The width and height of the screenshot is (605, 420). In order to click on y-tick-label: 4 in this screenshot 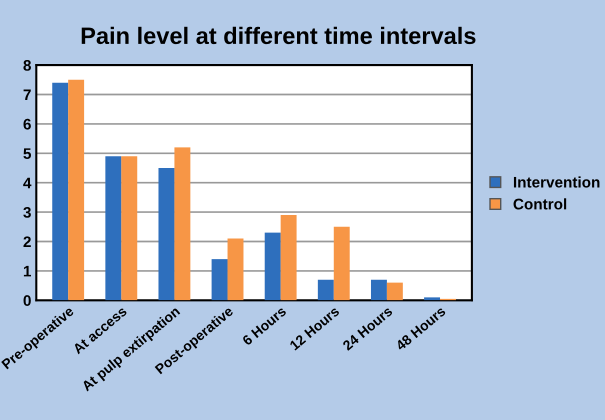, I will do `click(27, 183)`.